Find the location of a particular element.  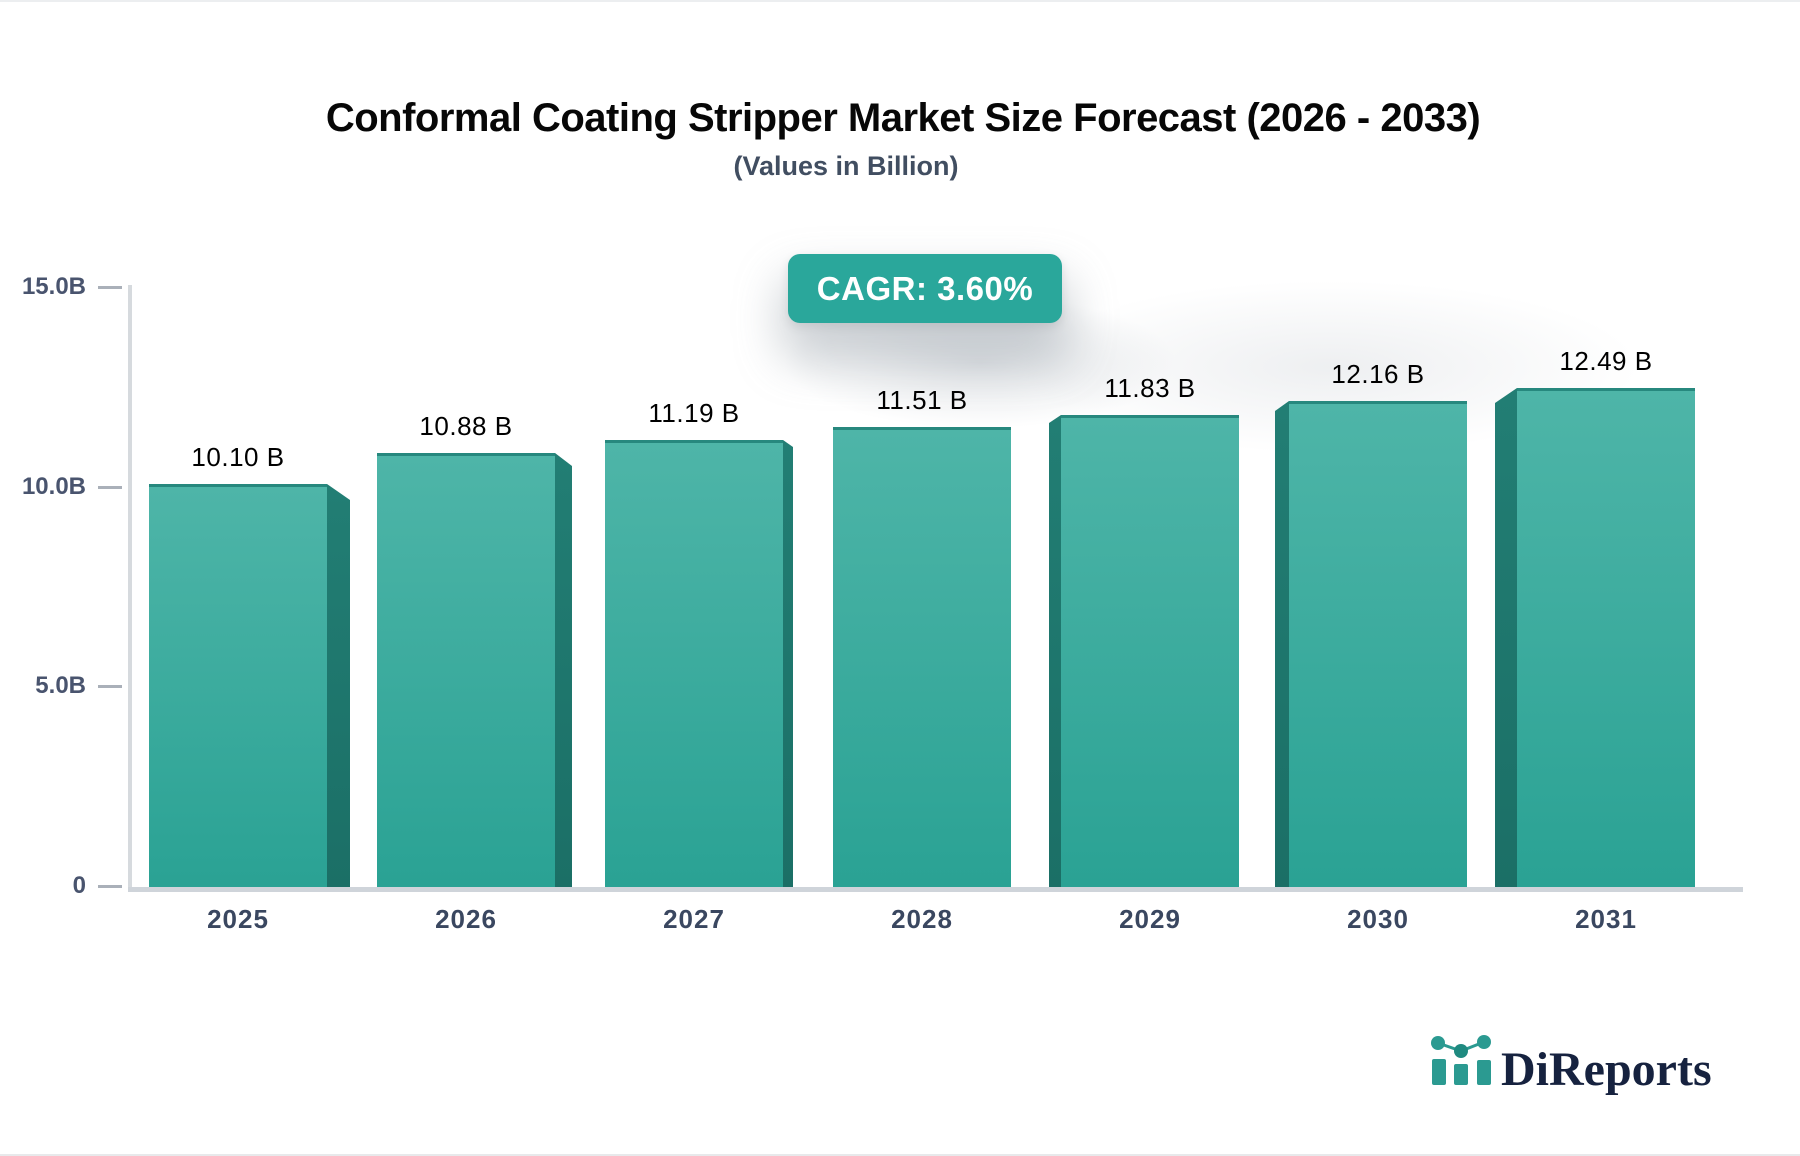

x-axis-label: 2026 is located at coordinates (466, 919).